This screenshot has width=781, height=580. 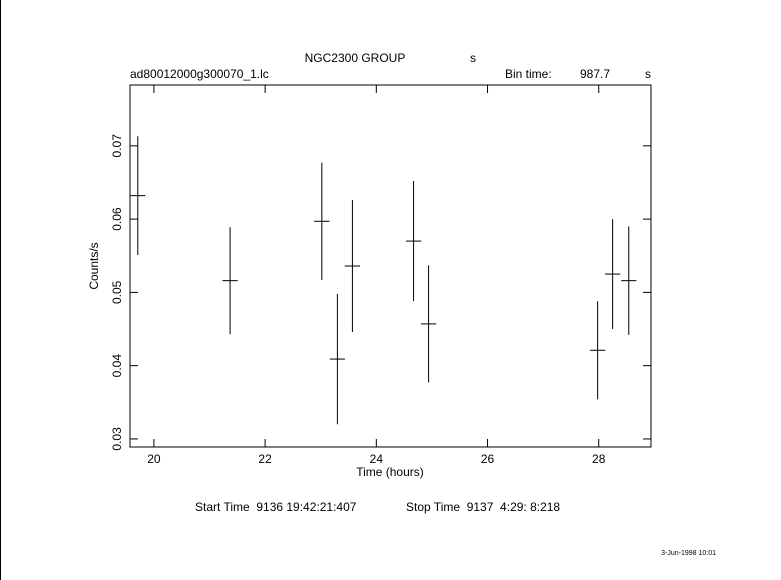 I want to click on x-tick-label: 26, so click(x=488, y=459).